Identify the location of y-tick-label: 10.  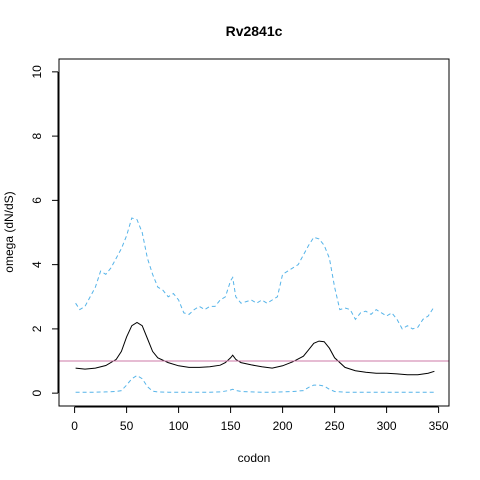
(37, 72).